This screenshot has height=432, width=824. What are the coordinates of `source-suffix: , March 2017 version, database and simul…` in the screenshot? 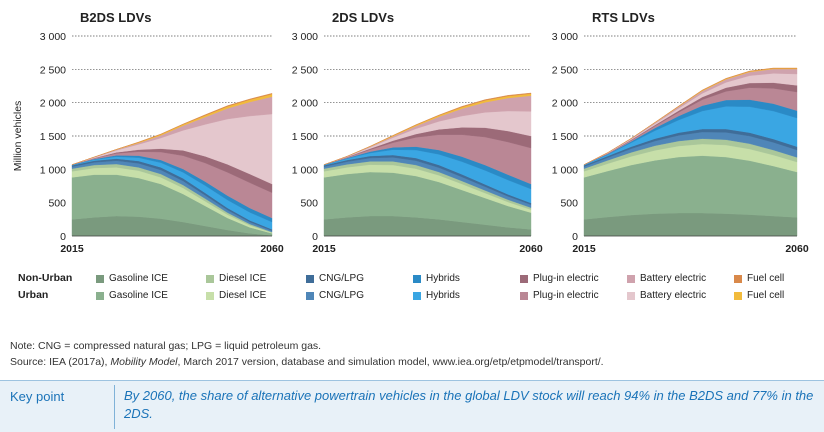 It's located at (390, 362).